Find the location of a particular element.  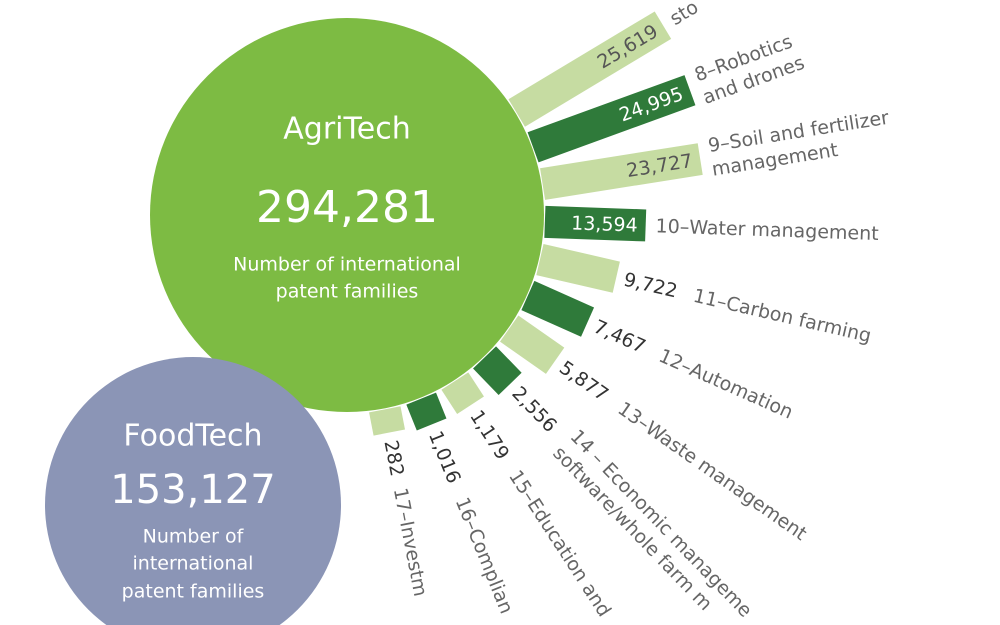

value-label: 9,722 is located at coordinates (651, 286).